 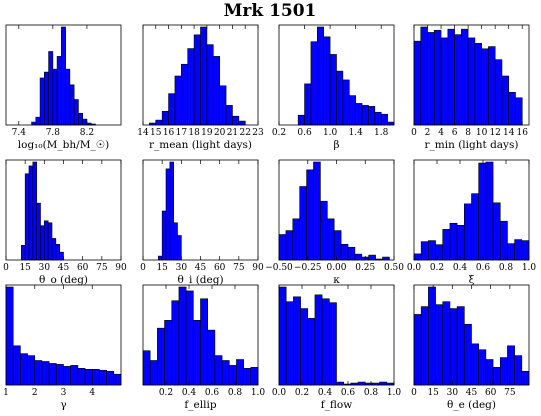 What do you see at coordinates (510, 393) in the screenshot?
I see `x-tick-label: 75` at bounding box center [510, 393].